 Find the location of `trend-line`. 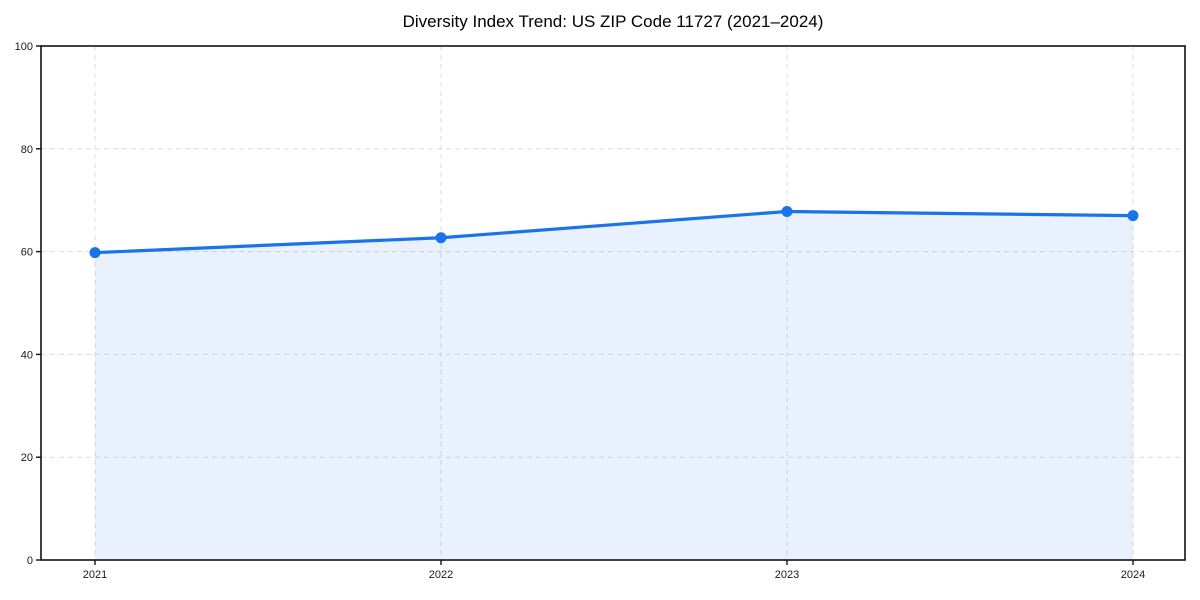

trend-line is located at coordinates (614, 232).